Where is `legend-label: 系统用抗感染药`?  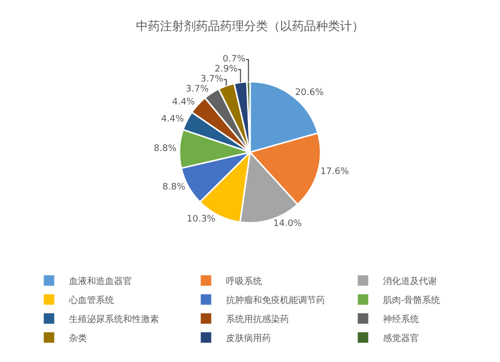
legend-label: 系统用抗感染药 is located at coordinates (257, 320).